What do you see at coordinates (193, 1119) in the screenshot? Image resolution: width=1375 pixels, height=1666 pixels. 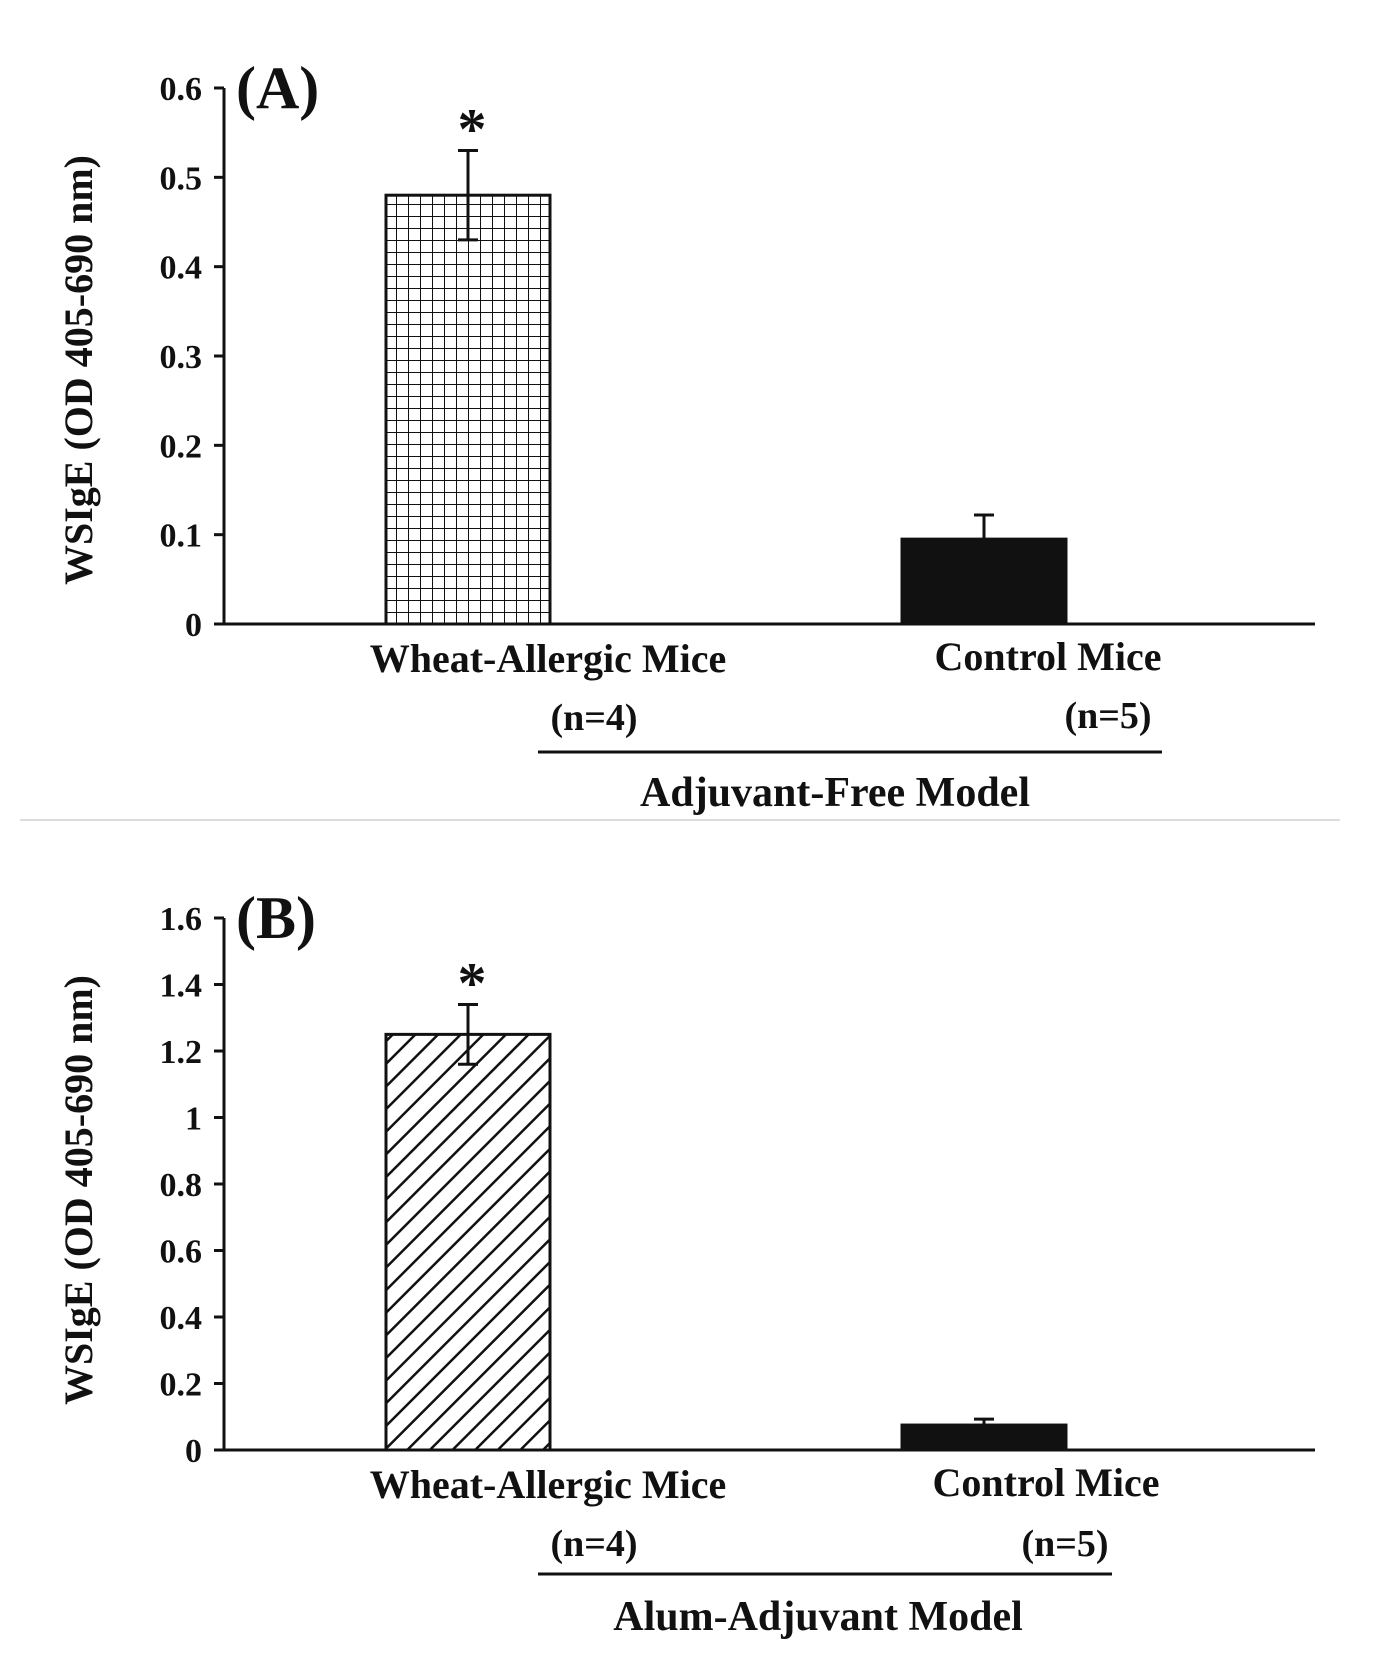 I see `y-tick-label: 1` at bounding box center [193, 1119].